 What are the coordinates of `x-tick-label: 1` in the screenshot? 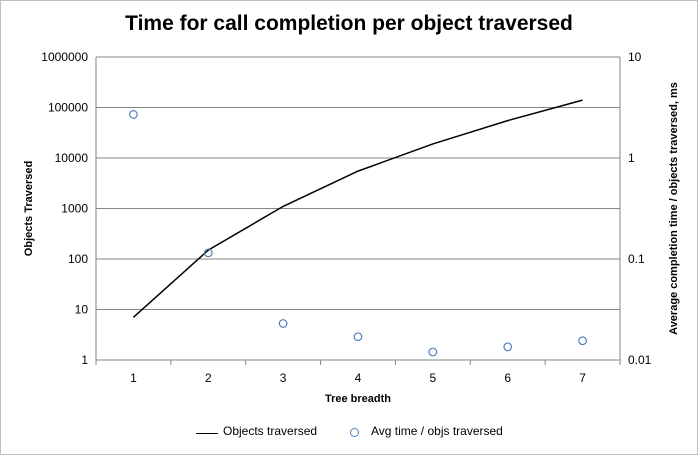 It's located at (133, 378).